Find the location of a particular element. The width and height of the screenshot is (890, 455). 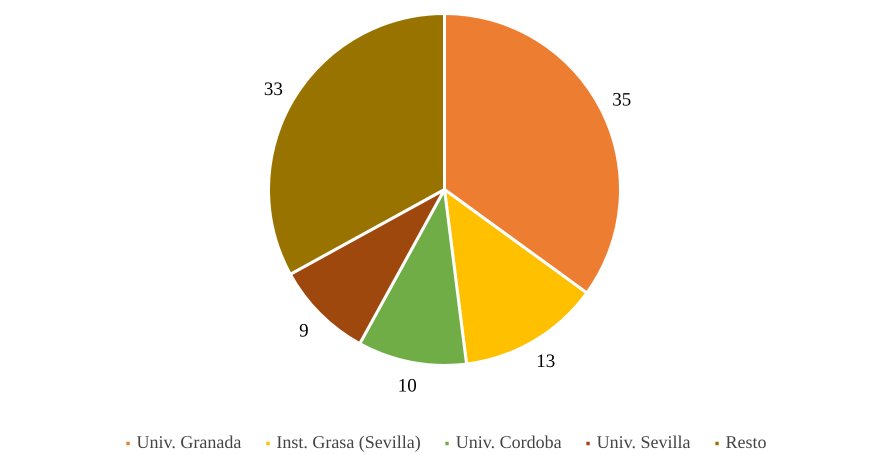

data-label: 35 is located at coordinates (622, 100).